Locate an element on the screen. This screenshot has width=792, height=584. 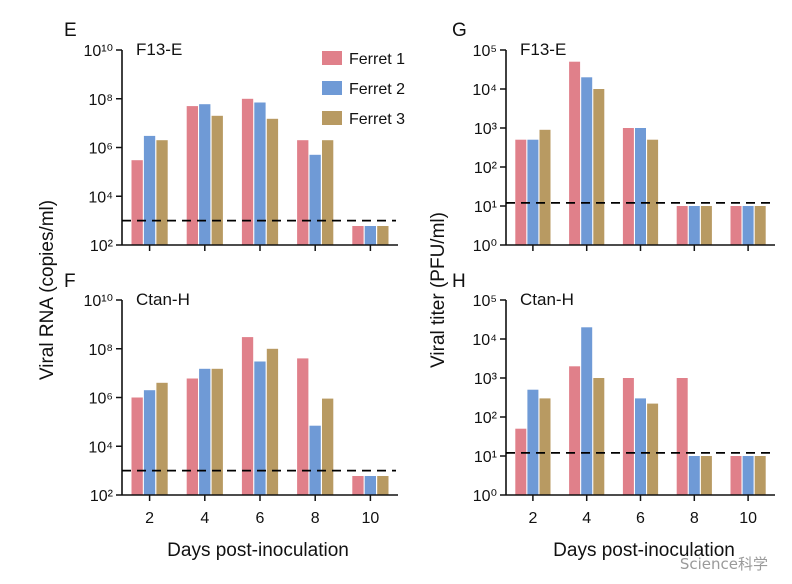
x-tick-label: 2 is located at coordinates (532, 518).